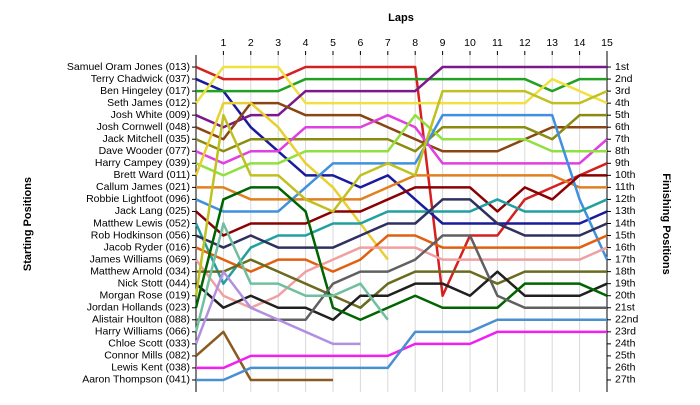  Describe the element at coordinates (443, 43) in the screenshot. I see `x-tick-label: 9` at that location.